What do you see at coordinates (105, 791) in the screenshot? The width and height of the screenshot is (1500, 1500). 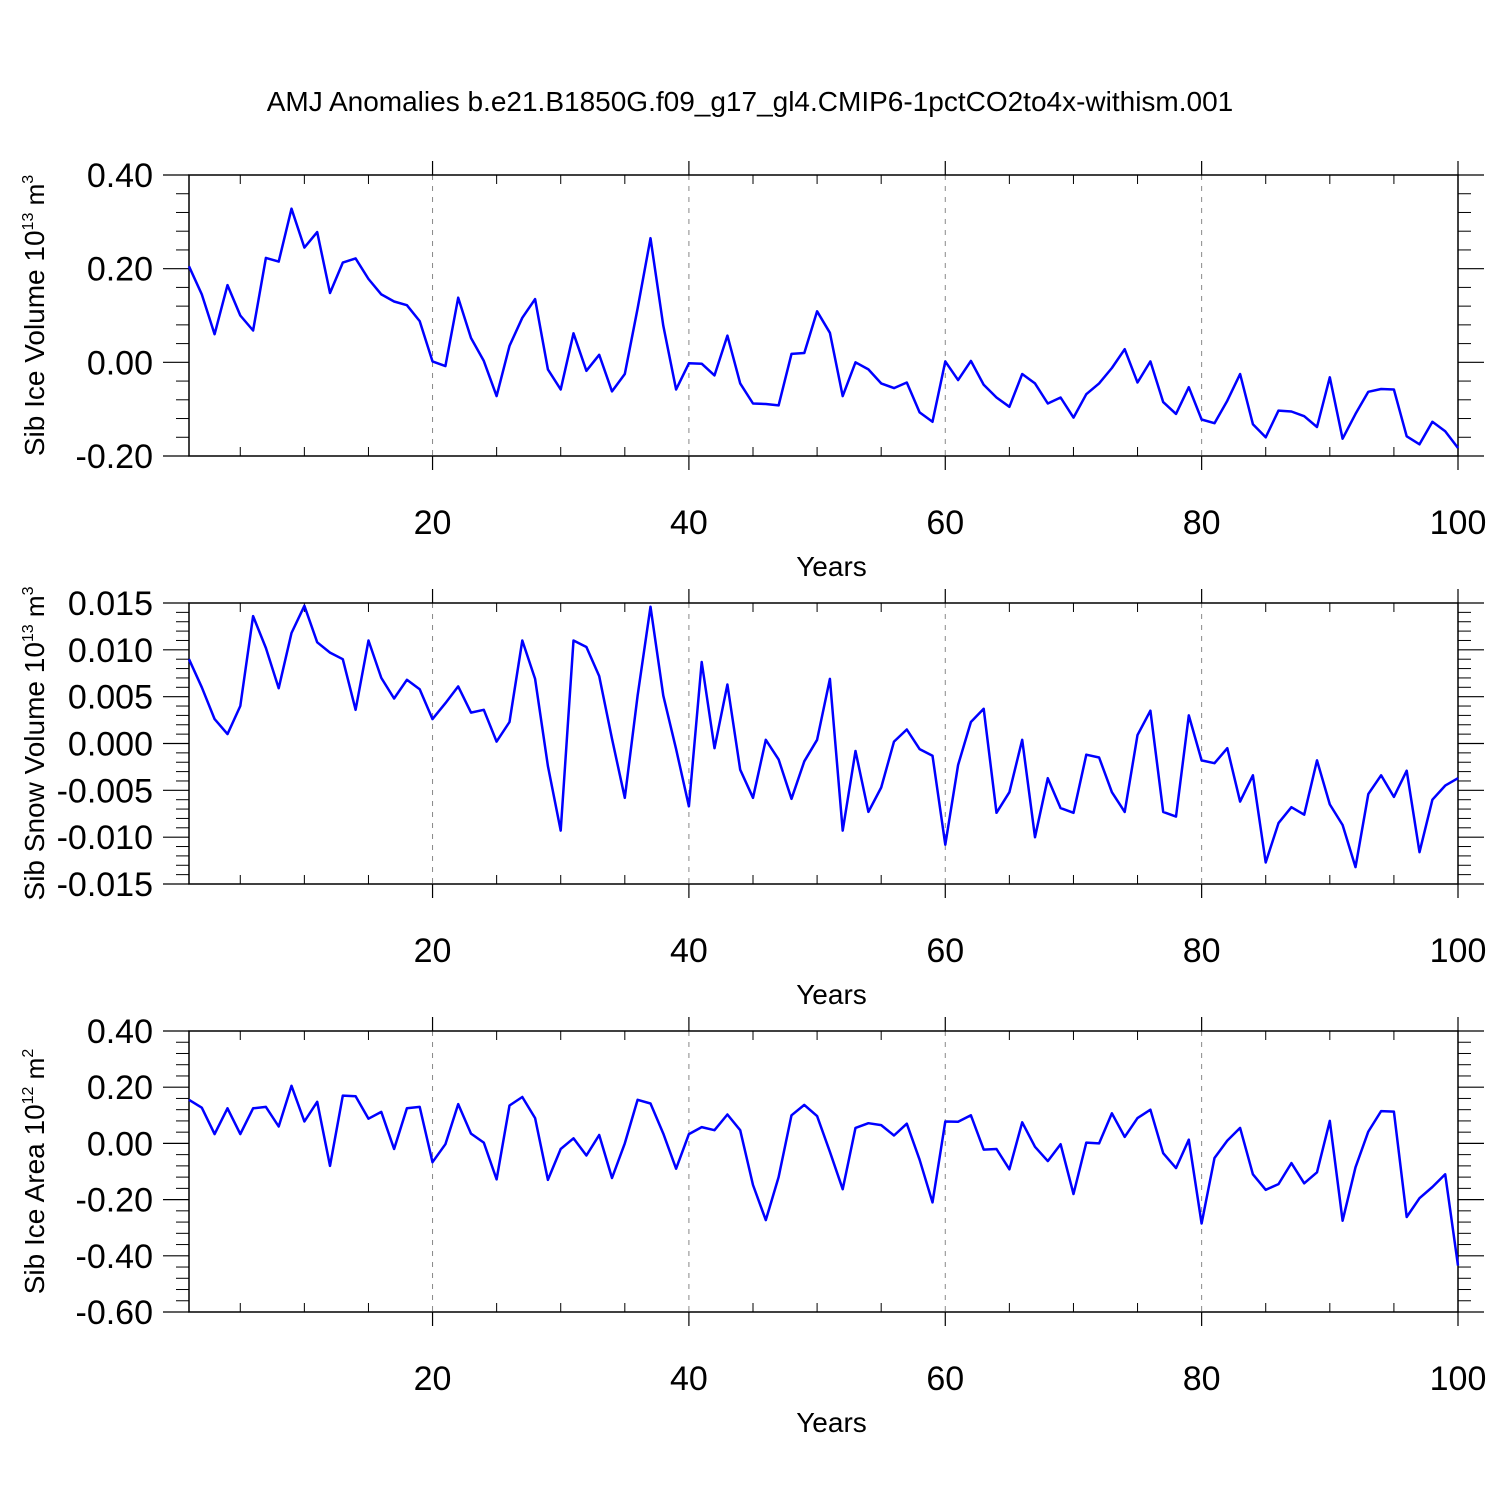 I see `y-tick-label: -0.005` at bounding box center [105, 791].